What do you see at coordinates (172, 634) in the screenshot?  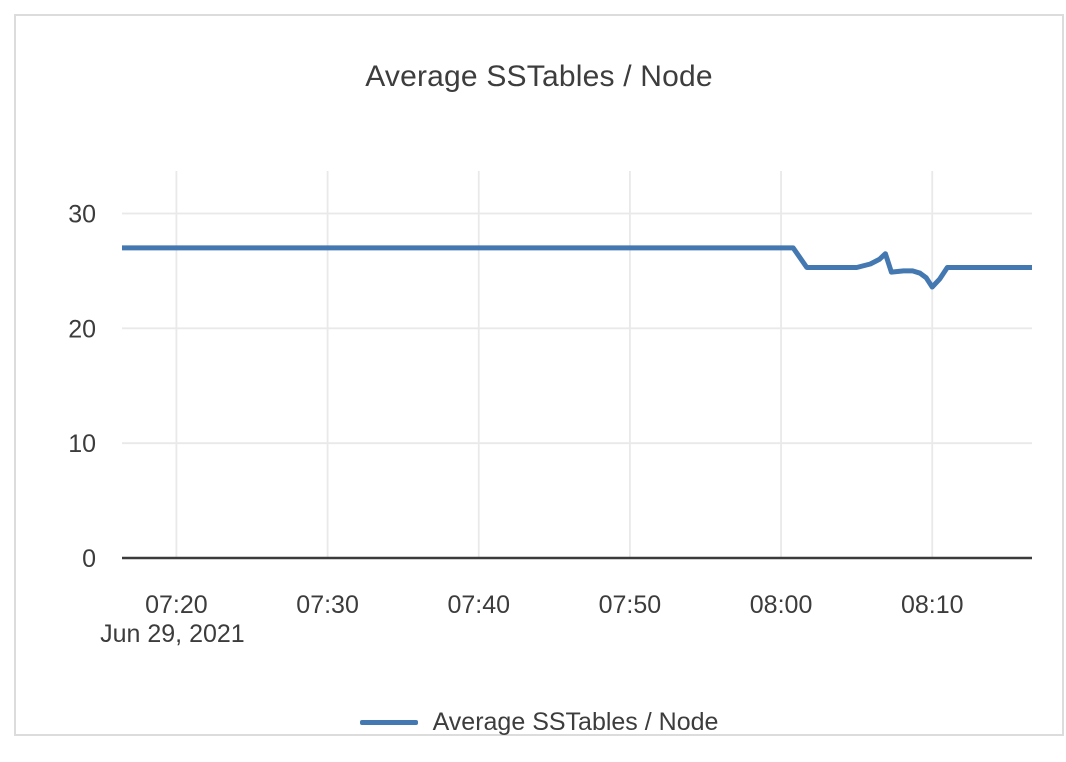 I see `x-axis-date-label: Jun 29, 2021` at bounding box center [172, 634].